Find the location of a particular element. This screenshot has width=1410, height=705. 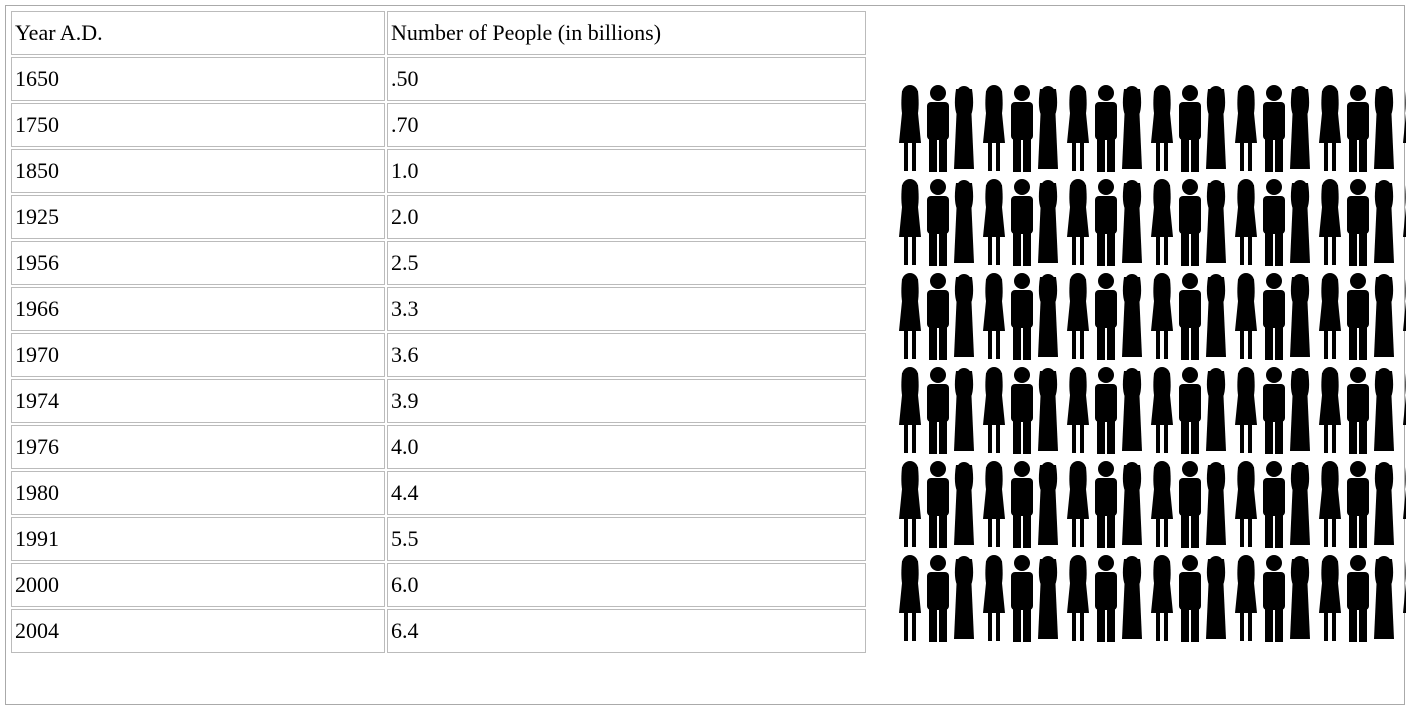

year-cell: 1980 is located at coordinates (198, 493).